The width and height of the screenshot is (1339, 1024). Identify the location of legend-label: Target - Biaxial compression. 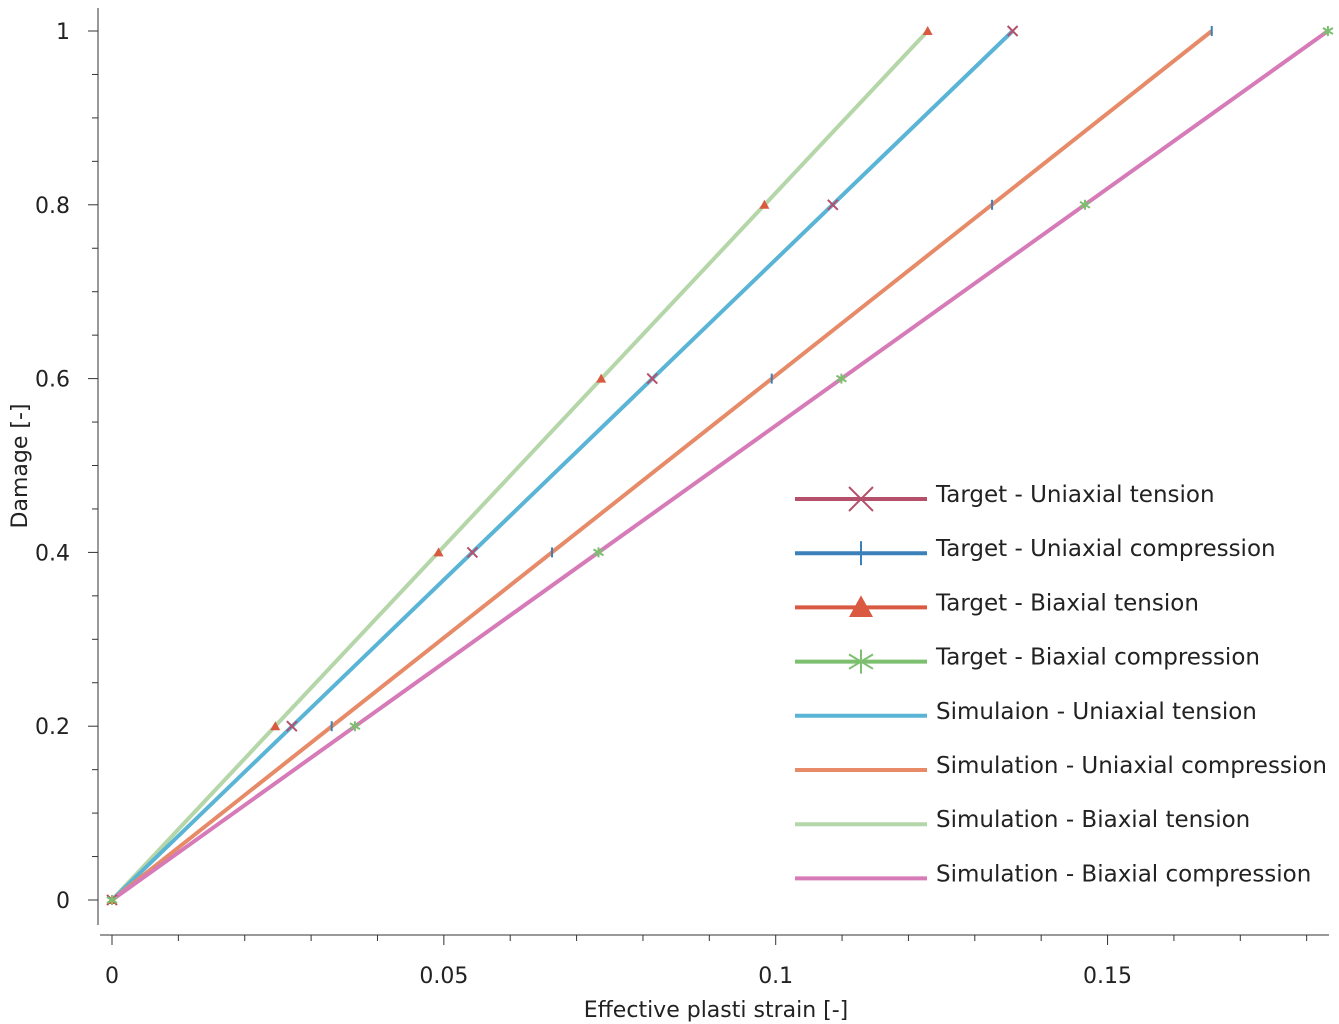
(1097, 658).